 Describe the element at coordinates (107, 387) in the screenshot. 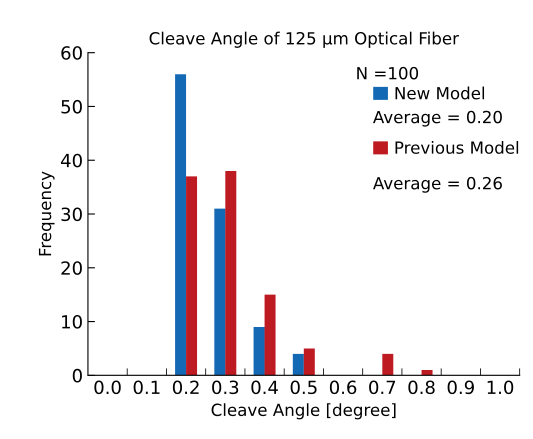

I see `x-tick-label: 0.0` at that location.